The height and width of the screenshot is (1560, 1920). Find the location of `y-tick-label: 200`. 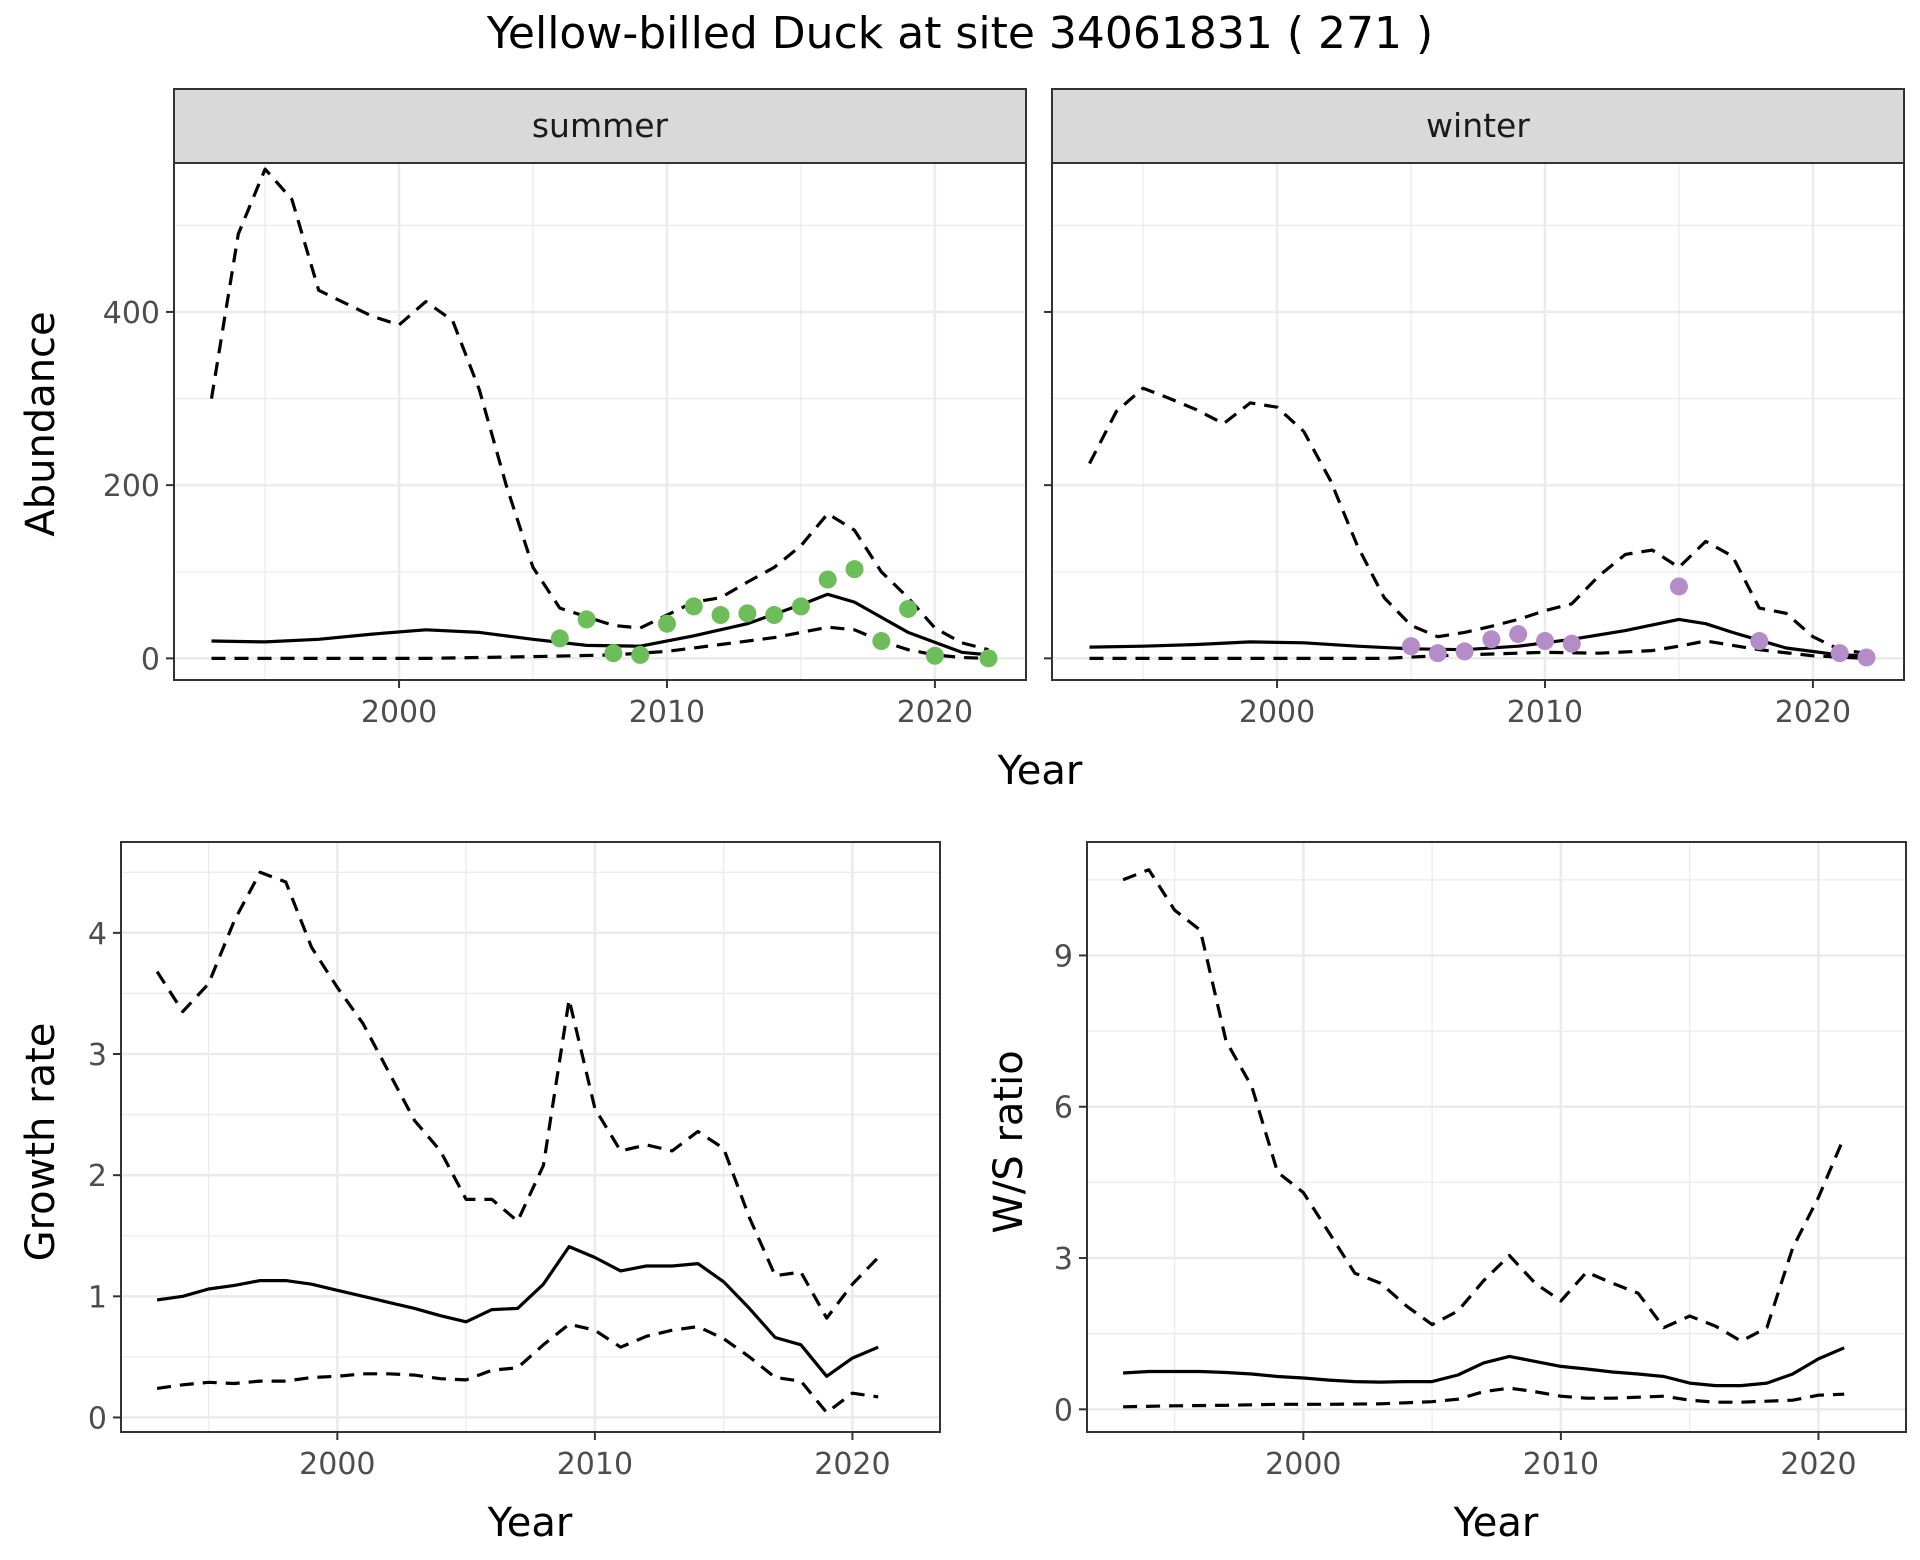

y-tick-label: 200 is located at coordinates (131, 486).